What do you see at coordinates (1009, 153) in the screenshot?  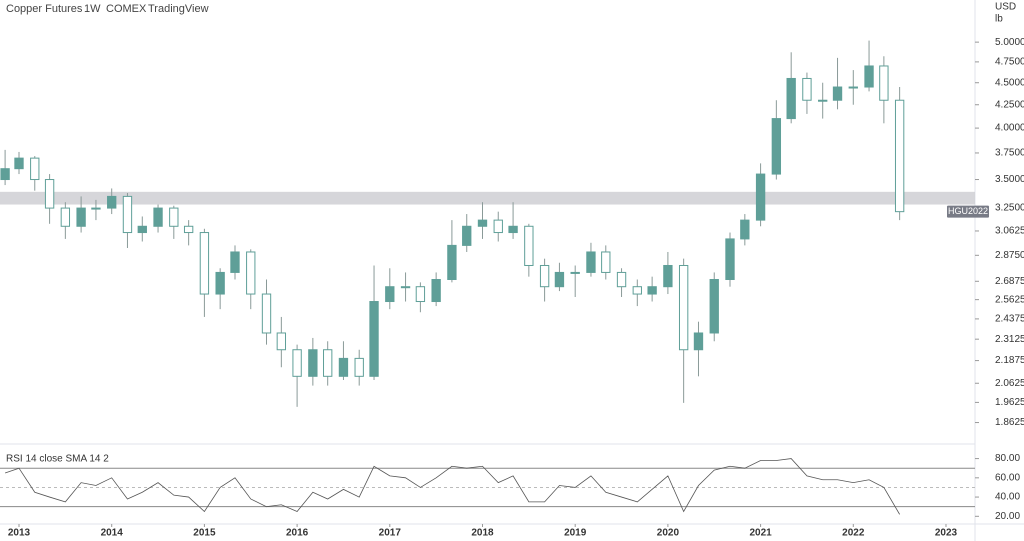 I see `y-tick-label: 3.7500` at bounding box center [1009, 153].